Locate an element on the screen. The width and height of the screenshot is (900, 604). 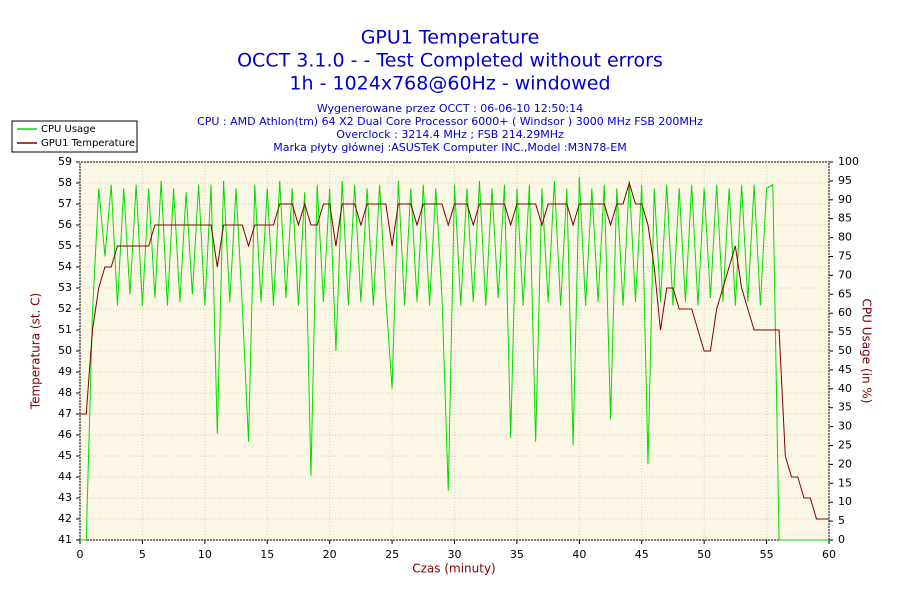
x-tick-label: 40 is located at coordinates (579, 554).